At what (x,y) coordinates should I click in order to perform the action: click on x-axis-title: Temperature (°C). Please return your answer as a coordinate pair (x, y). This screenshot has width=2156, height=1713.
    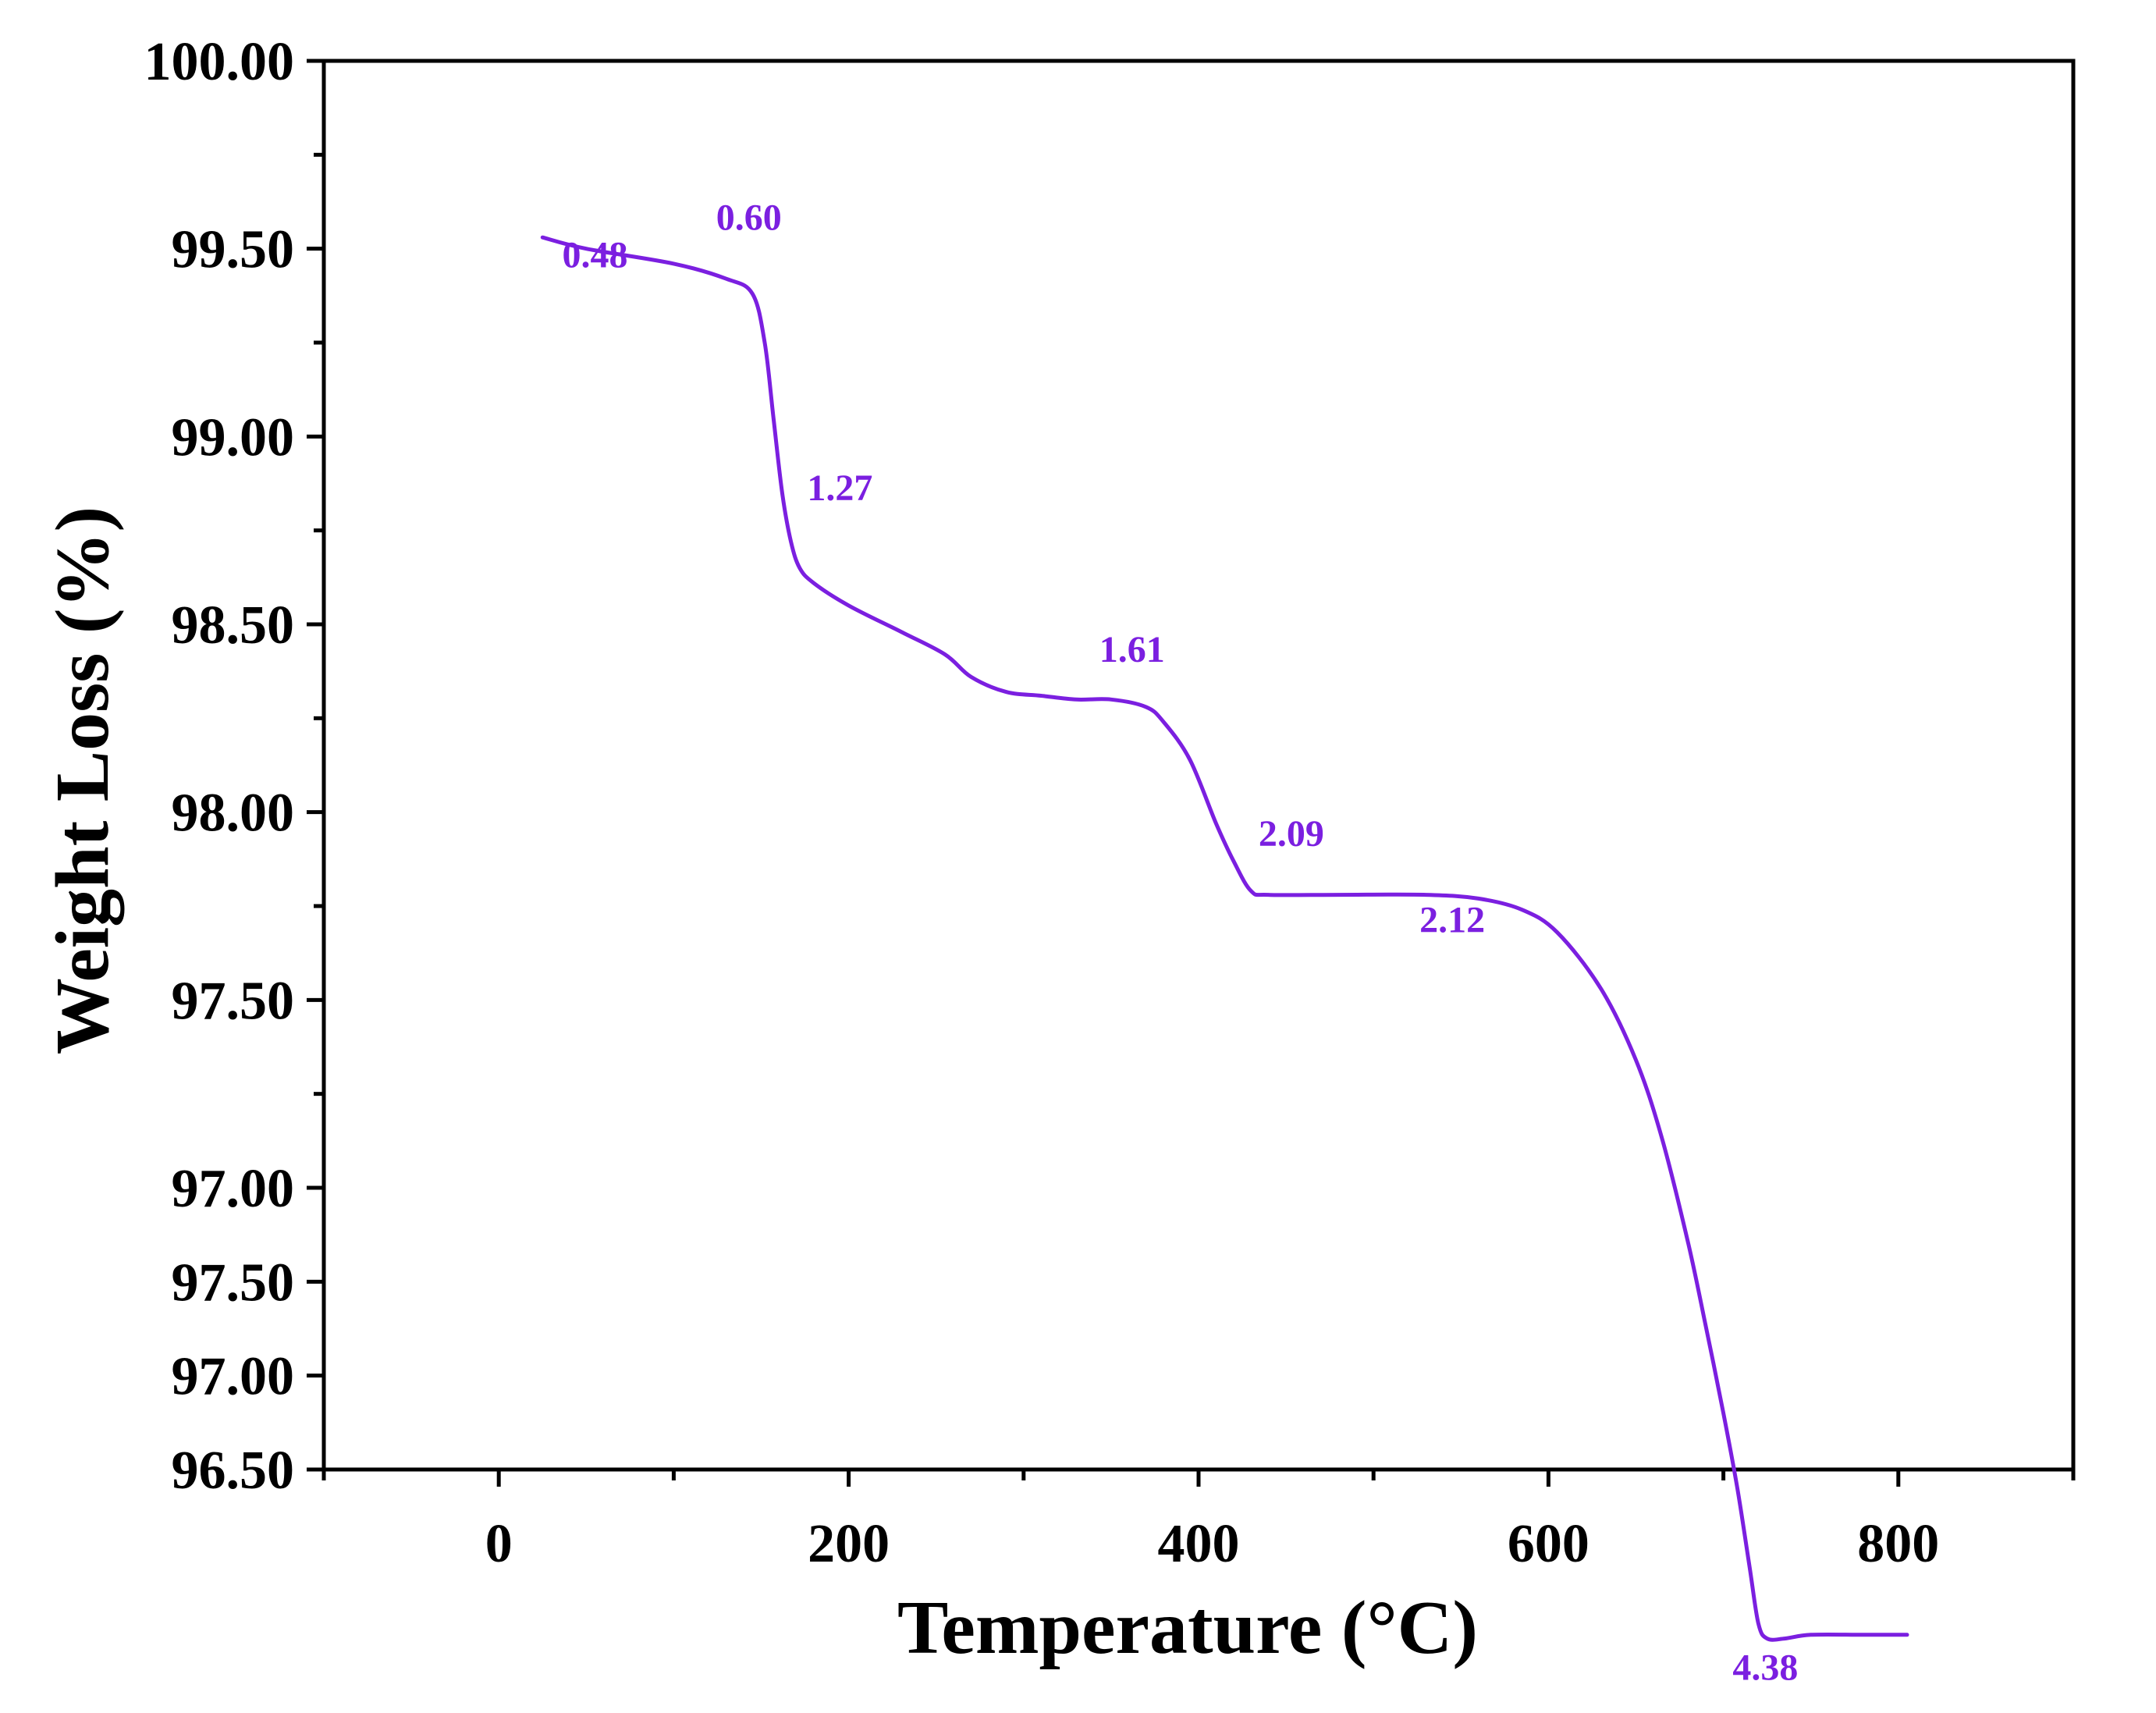
    Looking at the image, I should click on (1187, 1628).